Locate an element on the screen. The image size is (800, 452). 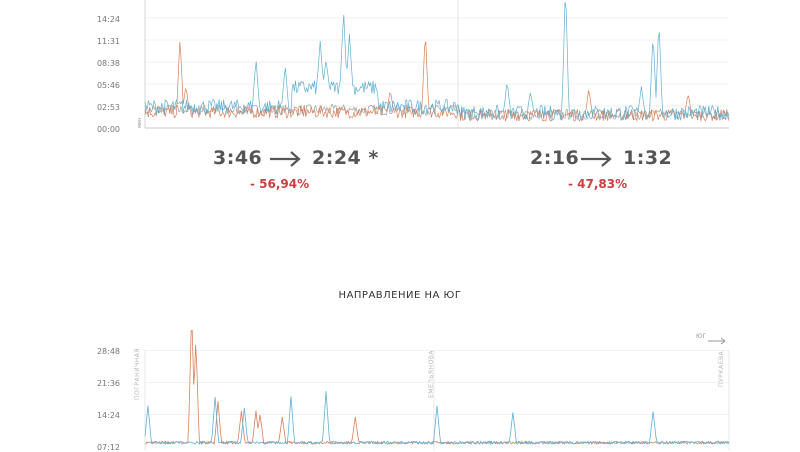
top-ytick-4: 11:31 is located at coordinates (108, 41).